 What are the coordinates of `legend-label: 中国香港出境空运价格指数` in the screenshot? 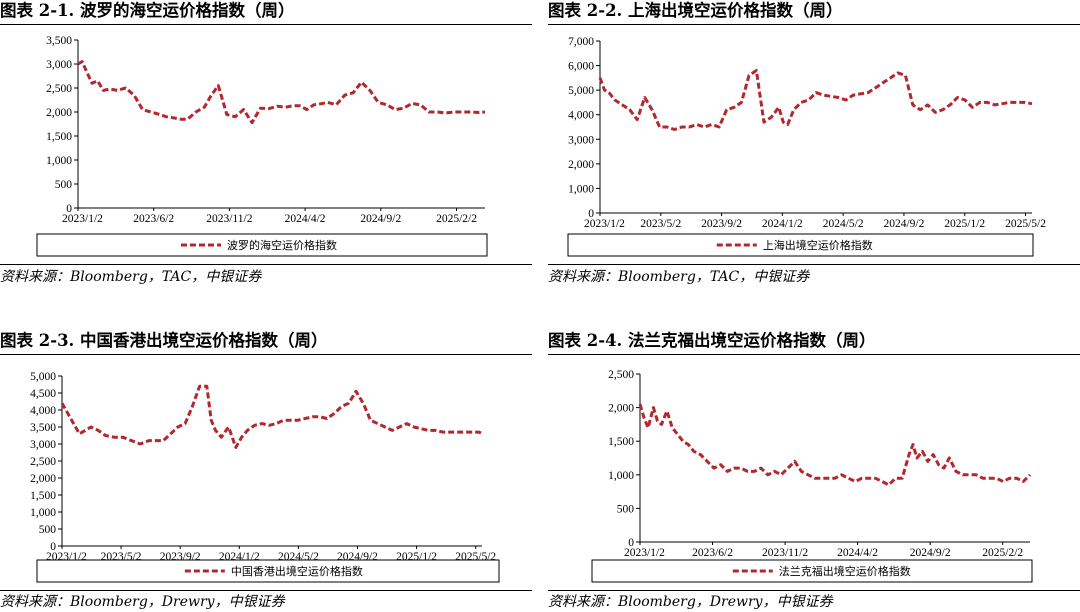 It's located at (297, 571).